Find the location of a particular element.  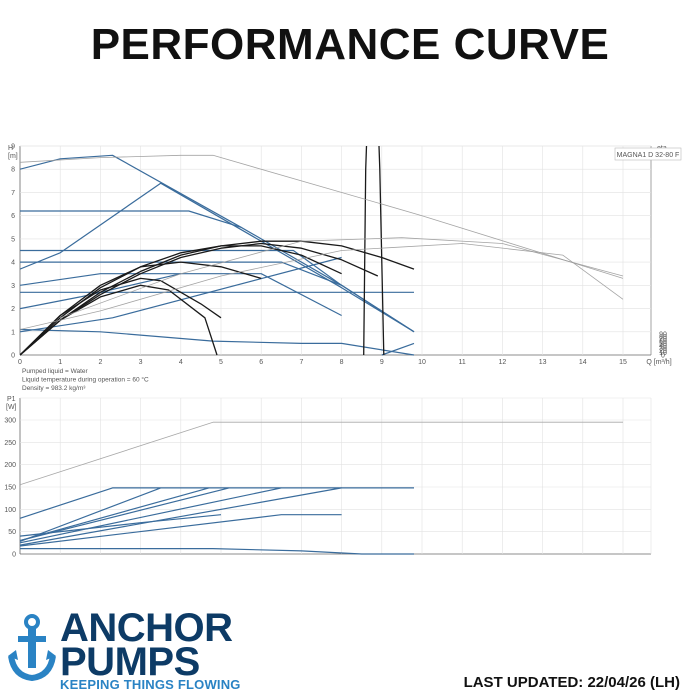

y-tick-label: 8 is located at coordinates (13, 170).